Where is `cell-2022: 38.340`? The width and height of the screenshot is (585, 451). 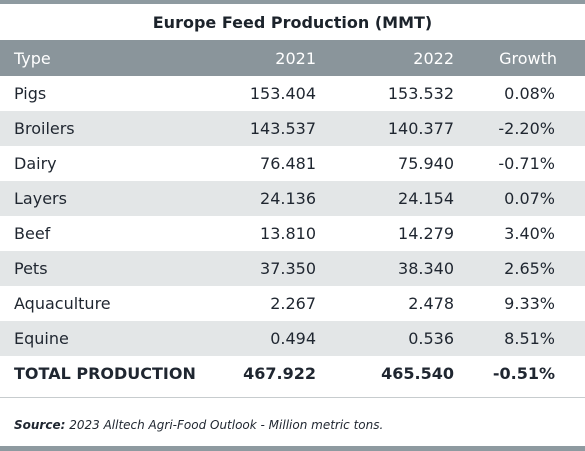
cell-2022: 38.340 is located at coordinates (426, 268).